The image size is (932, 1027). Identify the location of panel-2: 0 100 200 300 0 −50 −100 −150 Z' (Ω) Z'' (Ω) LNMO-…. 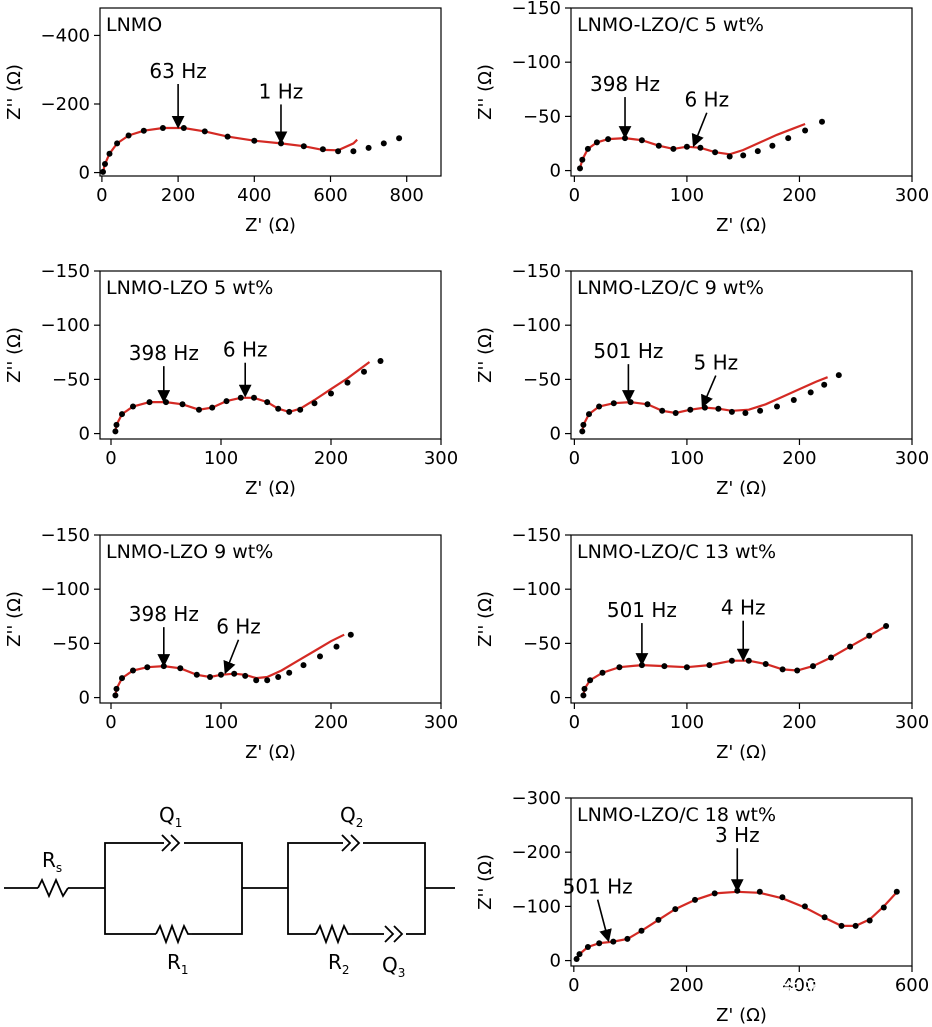
(702, 118).